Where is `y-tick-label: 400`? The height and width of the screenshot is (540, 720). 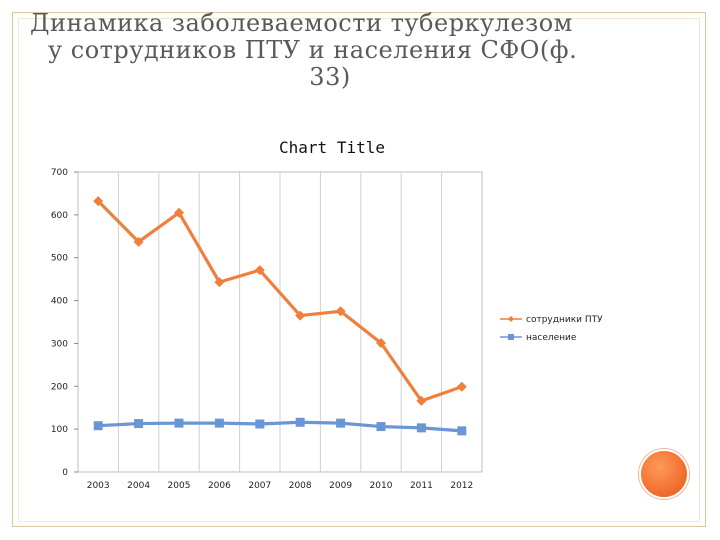 y-tick-label: 400 is located at coordinates (59, 302).